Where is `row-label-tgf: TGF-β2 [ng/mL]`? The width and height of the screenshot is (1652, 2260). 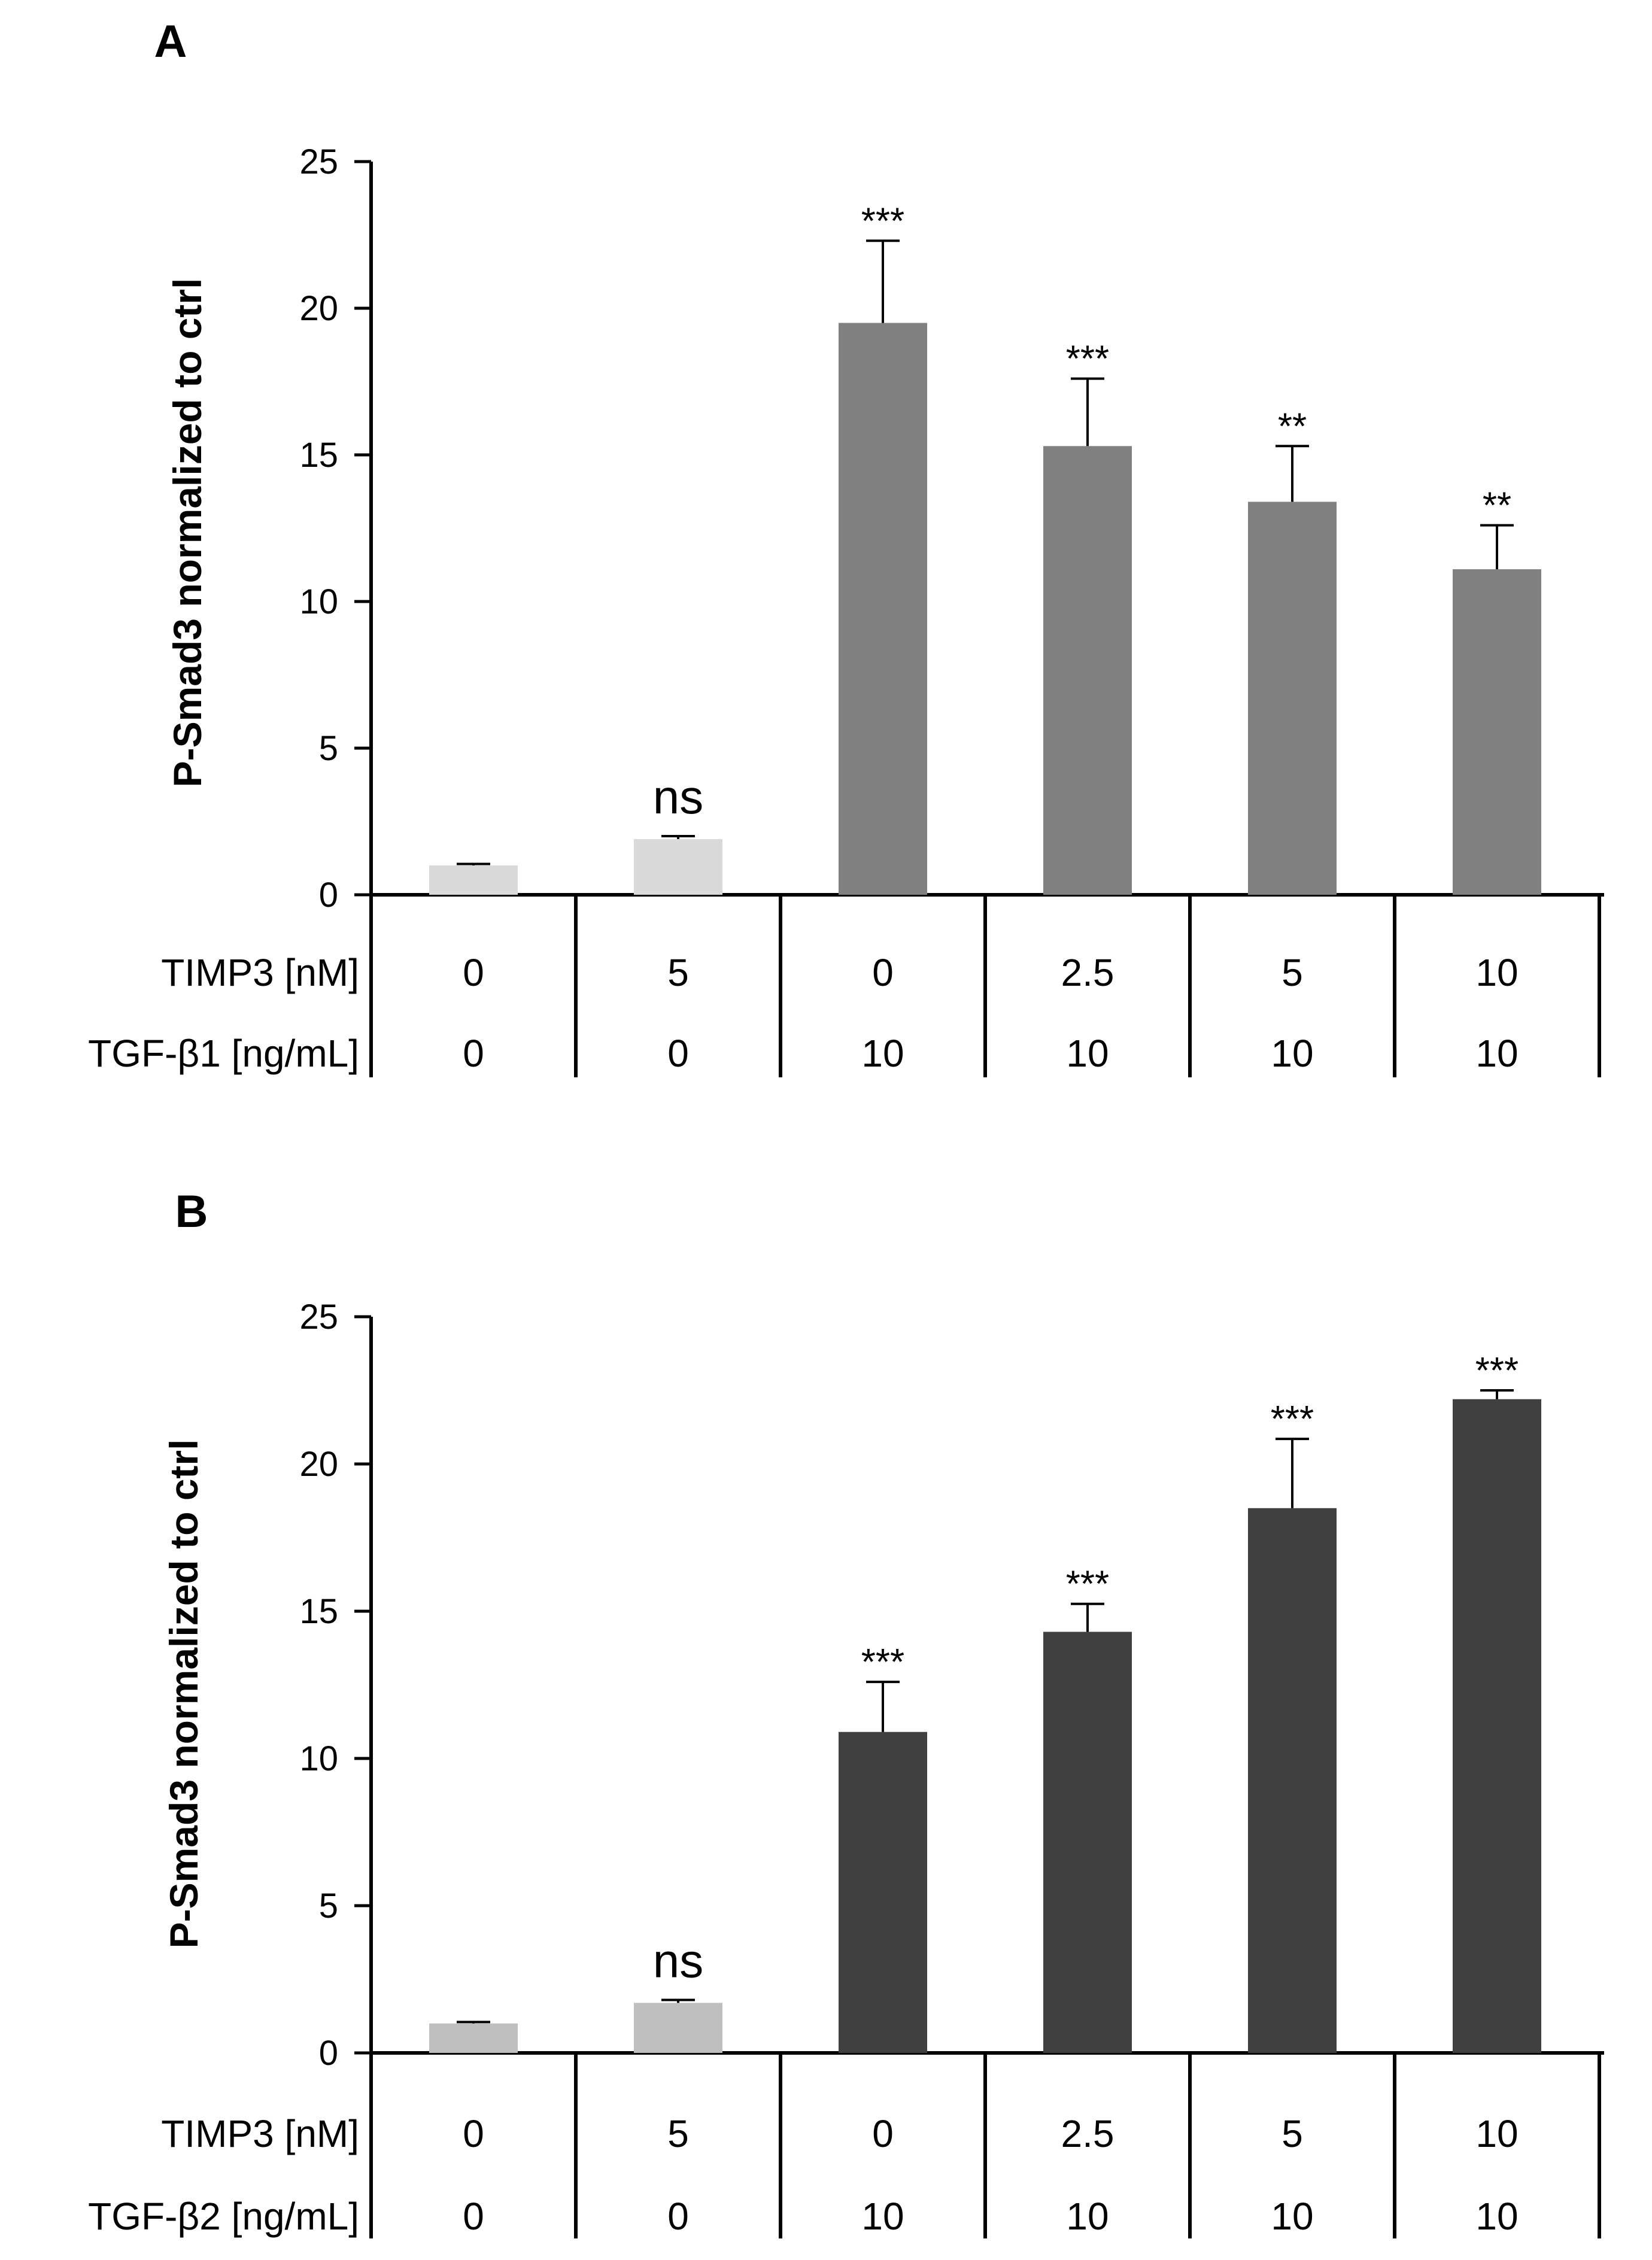 row-label-tgf: TGF-β2 [ng/mL] is located at coordinates (223, 2216).